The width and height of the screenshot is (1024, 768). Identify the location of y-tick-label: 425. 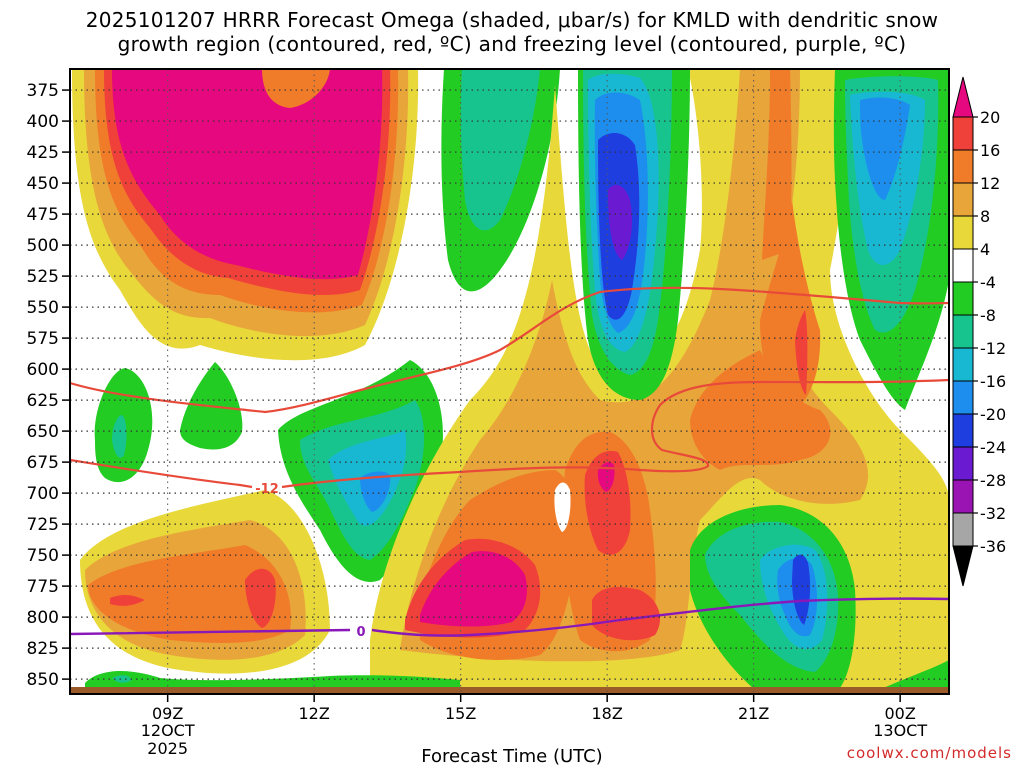
(43, 153).